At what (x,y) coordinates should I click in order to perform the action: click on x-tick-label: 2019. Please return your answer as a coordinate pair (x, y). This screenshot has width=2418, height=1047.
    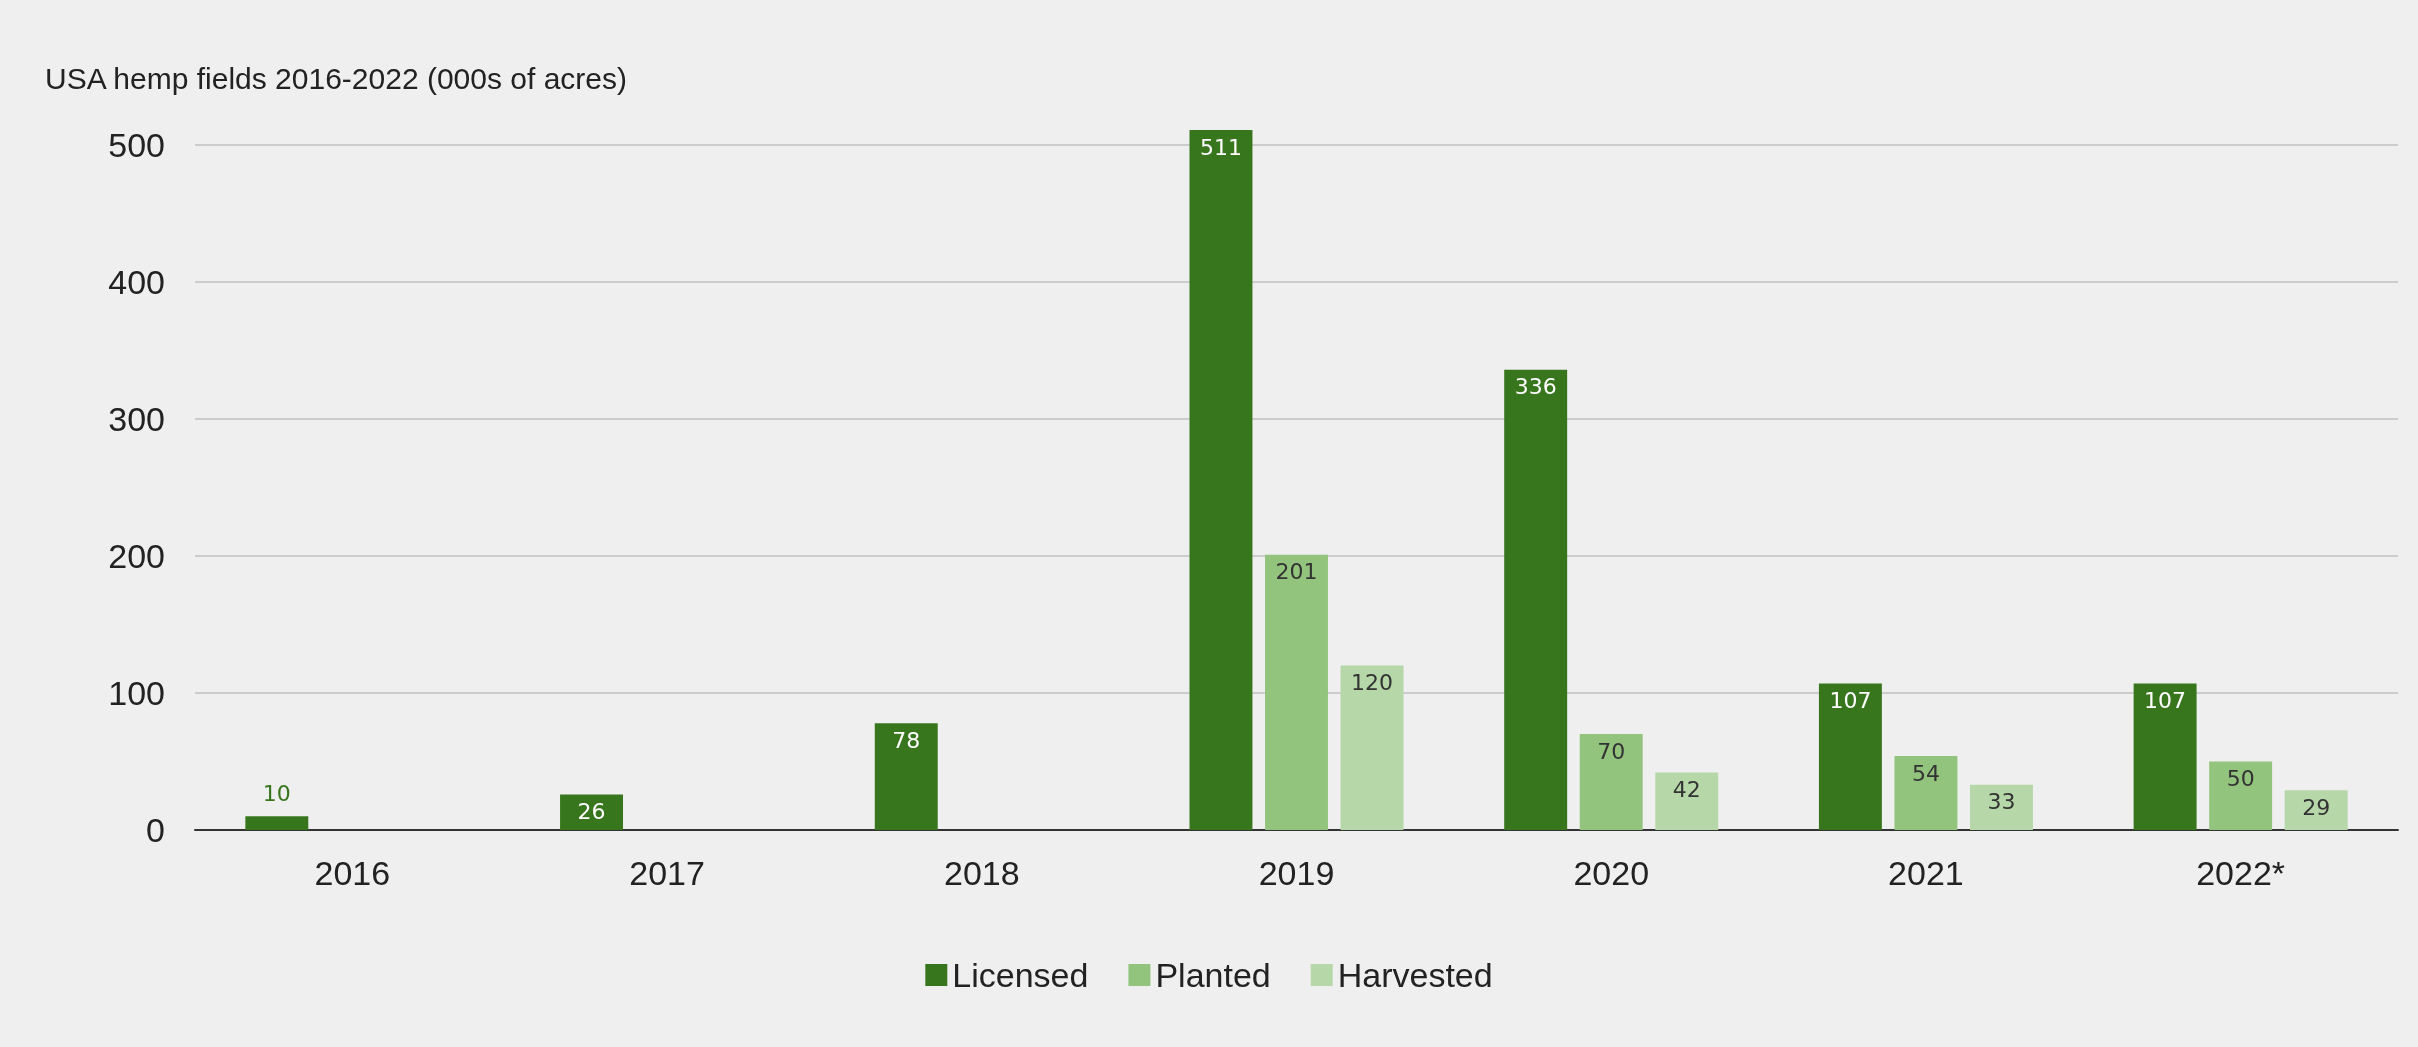
    Looking at the image, I should click on (1296, 873).